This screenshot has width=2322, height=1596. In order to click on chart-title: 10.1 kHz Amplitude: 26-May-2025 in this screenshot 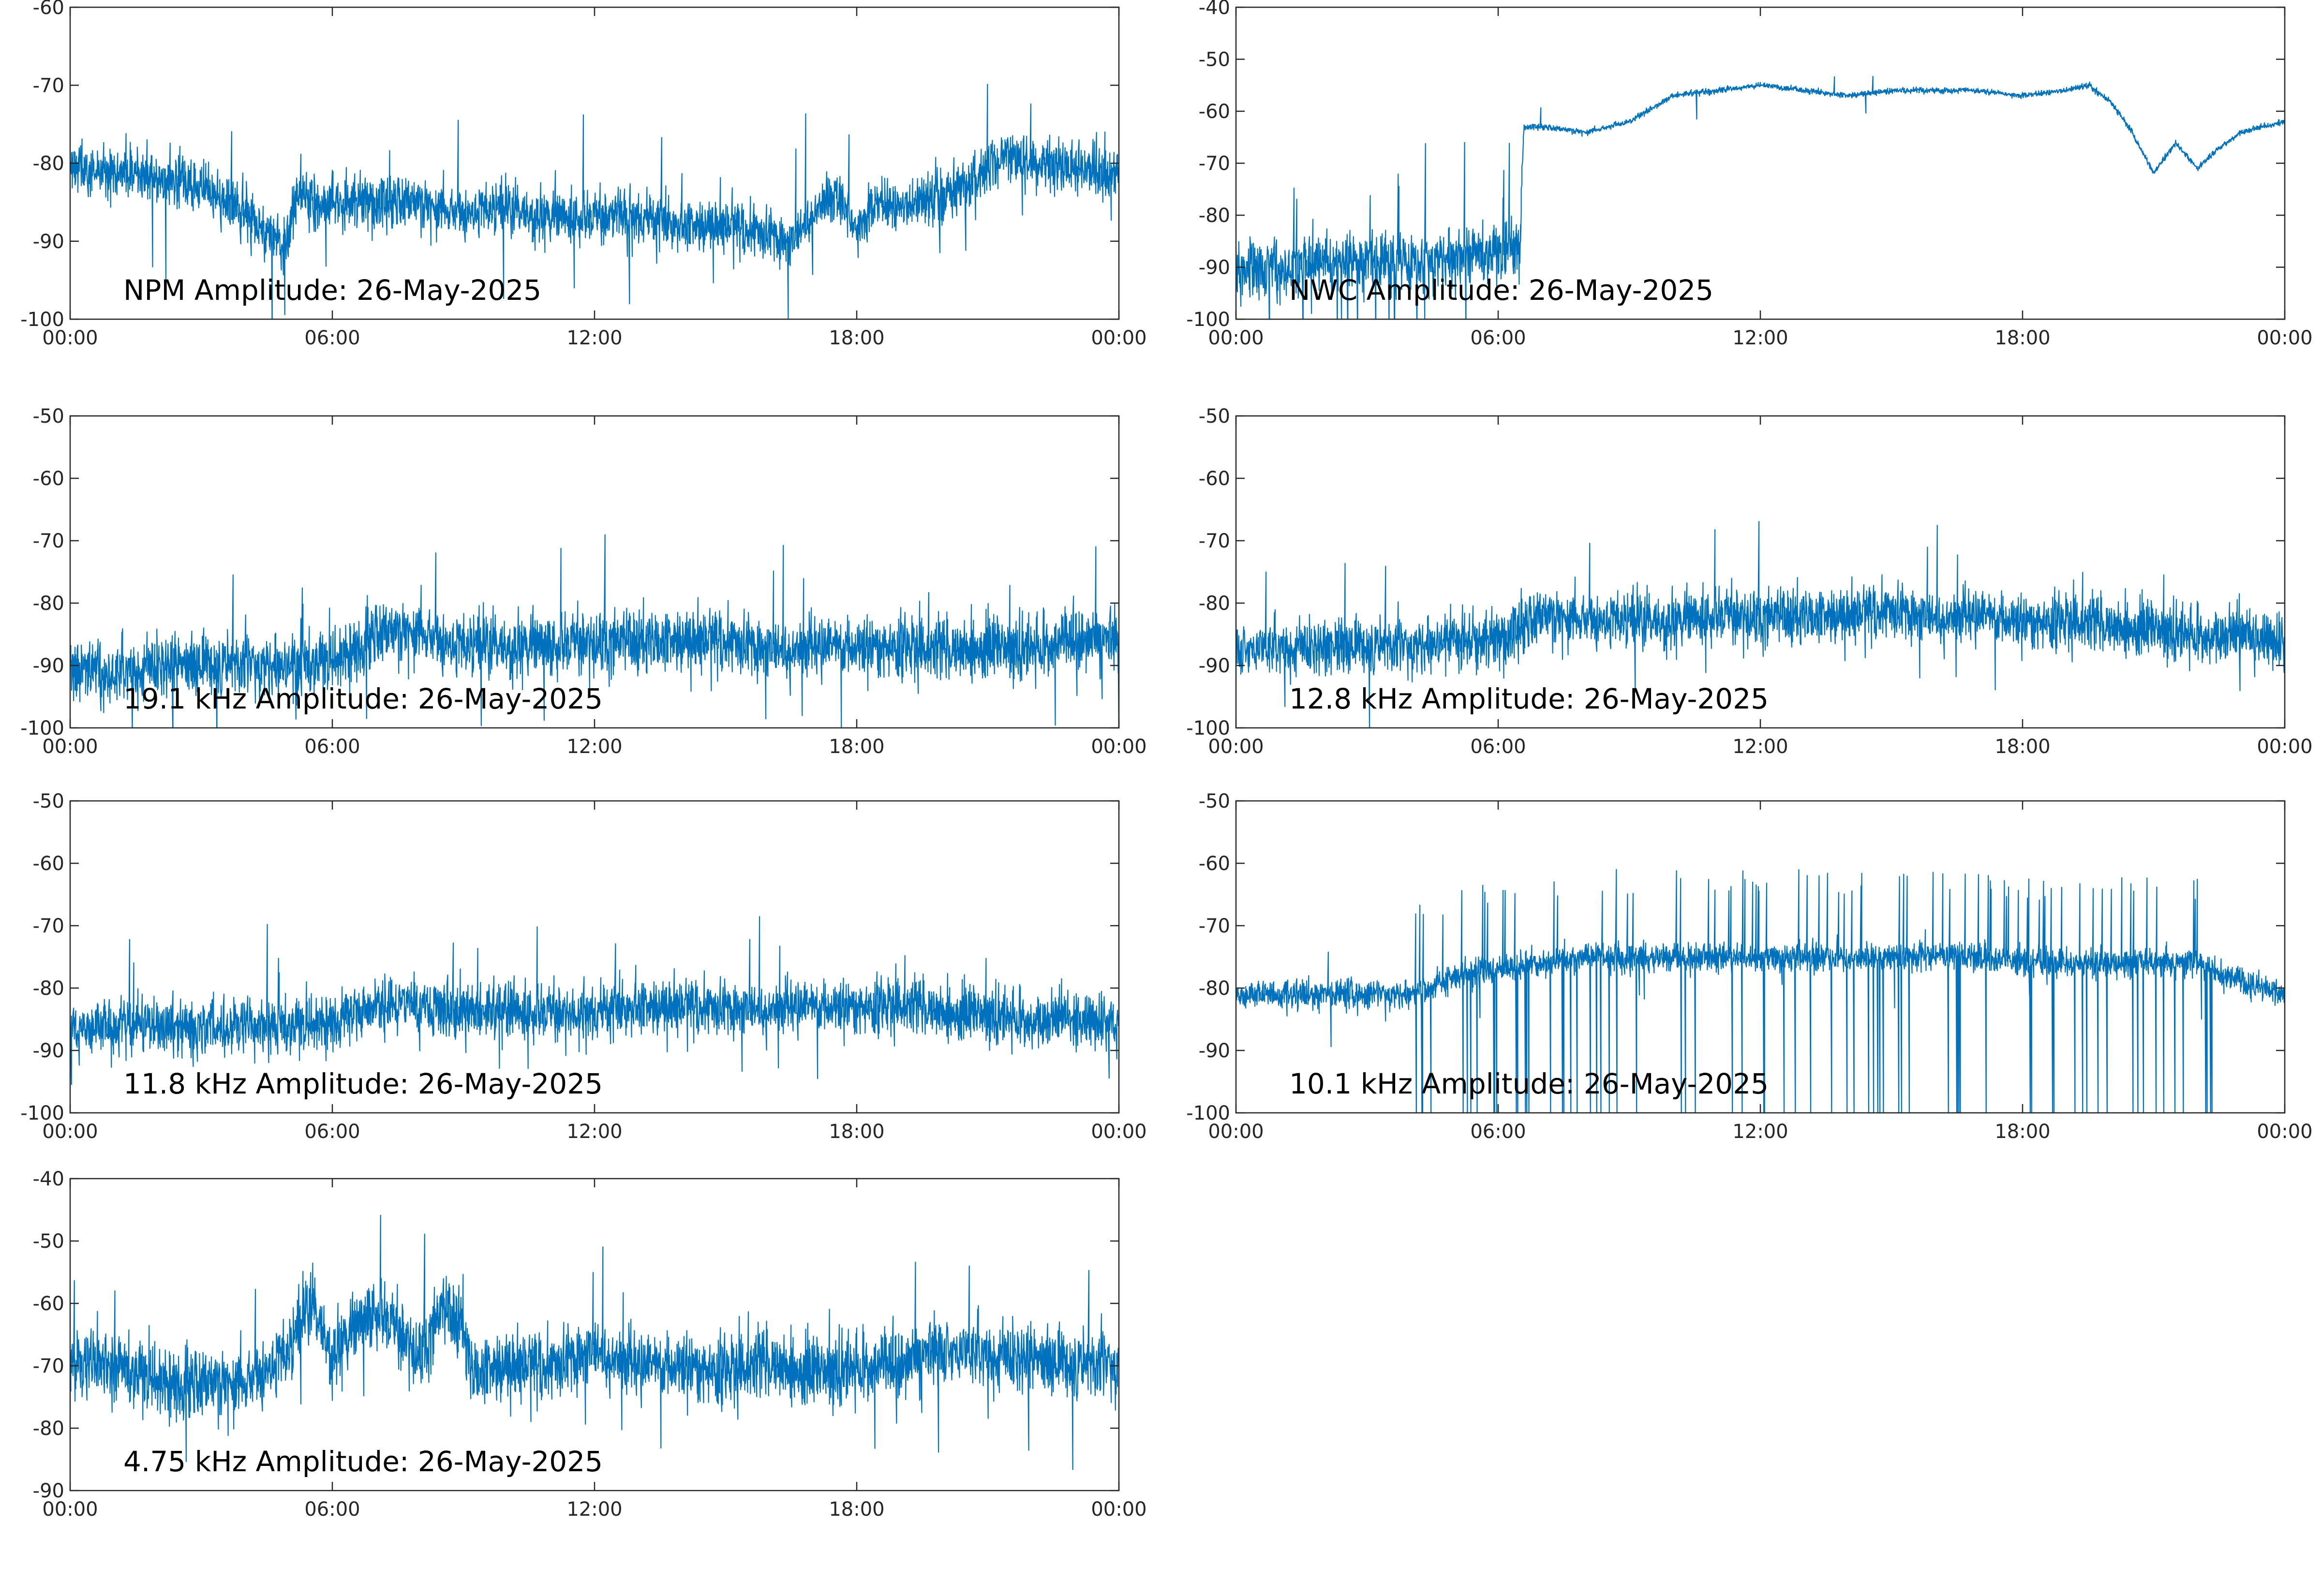, I will do `click(1529, 1083)`.